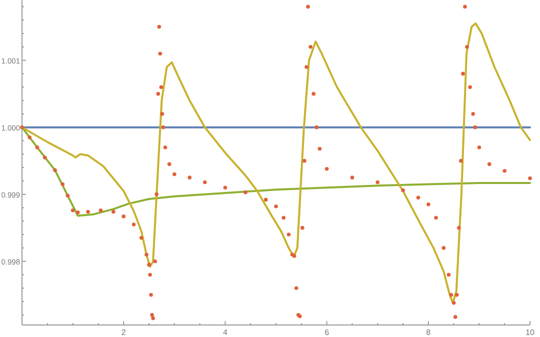 The width and height of the screenshot is (540, 337). What do you see at coordinates (225, 332) in the screenshot?
I see `x-tick-label: 4` at bounding box center [225, 332].